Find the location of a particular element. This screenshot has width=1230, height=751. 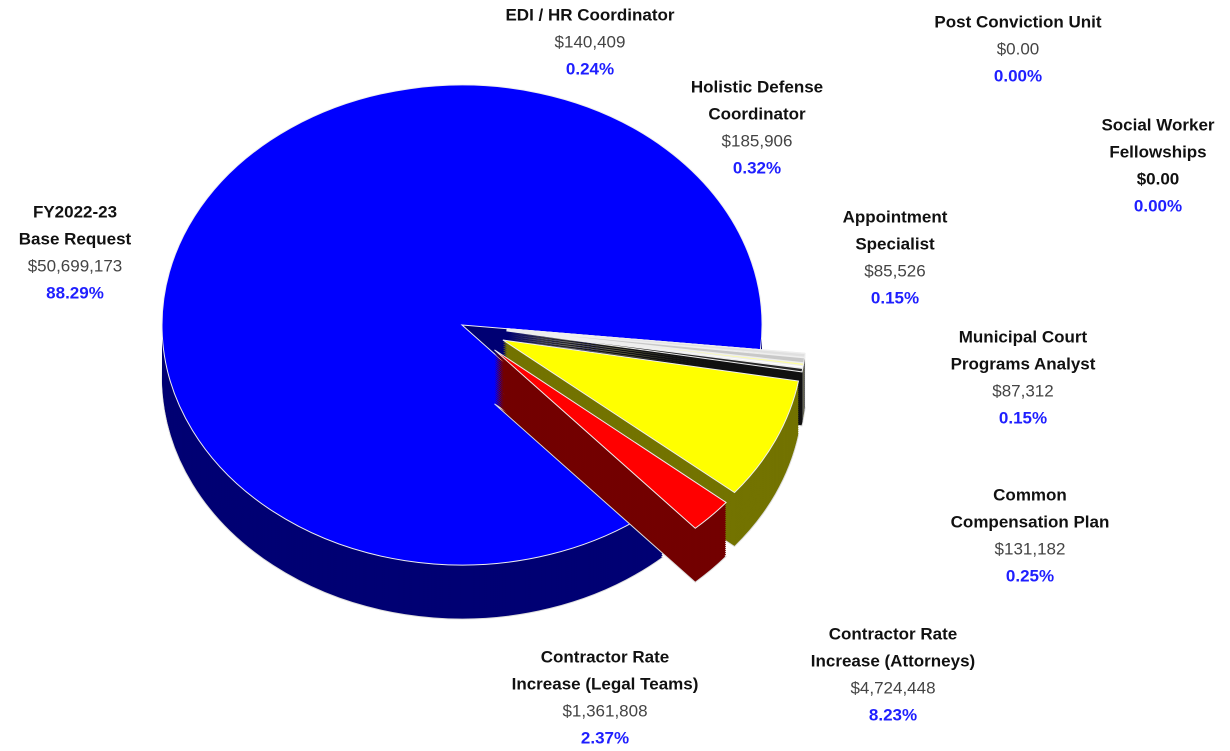

label-percent: 0.32% is located at coordinates (757, 167).